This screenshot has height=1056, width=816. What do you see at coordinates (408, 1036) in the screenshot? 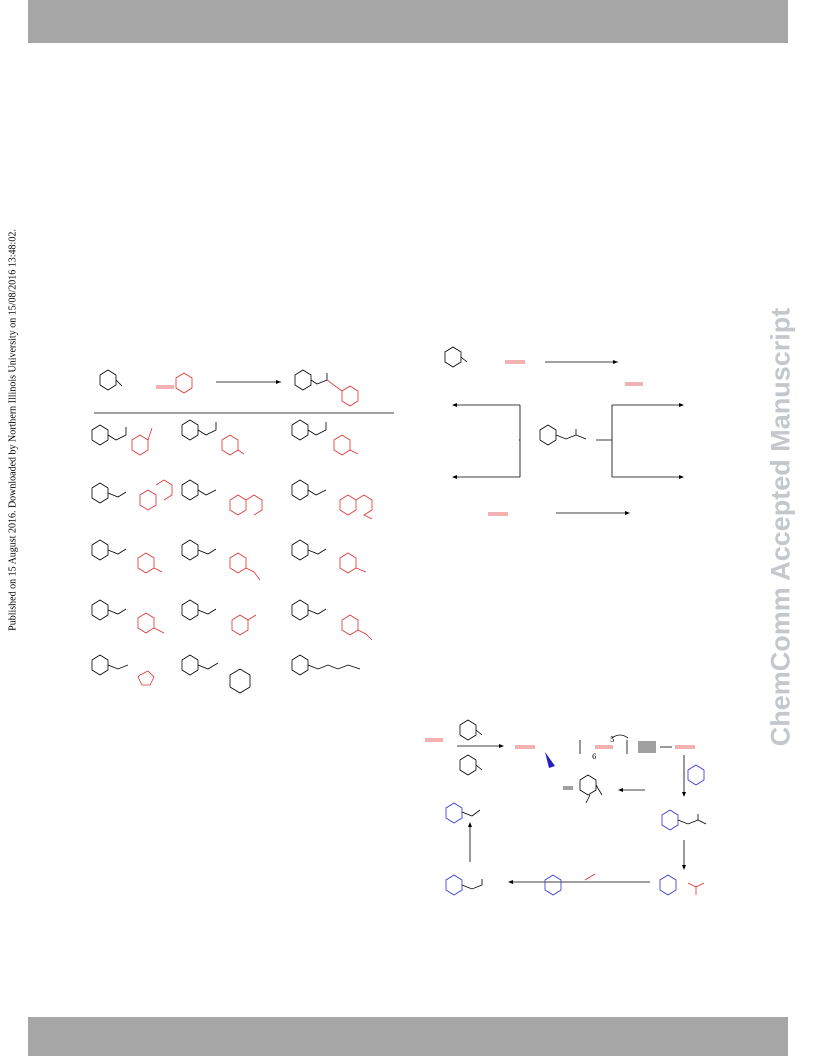
I see `bottom-footer-band` at bounding box center [408, 1036].